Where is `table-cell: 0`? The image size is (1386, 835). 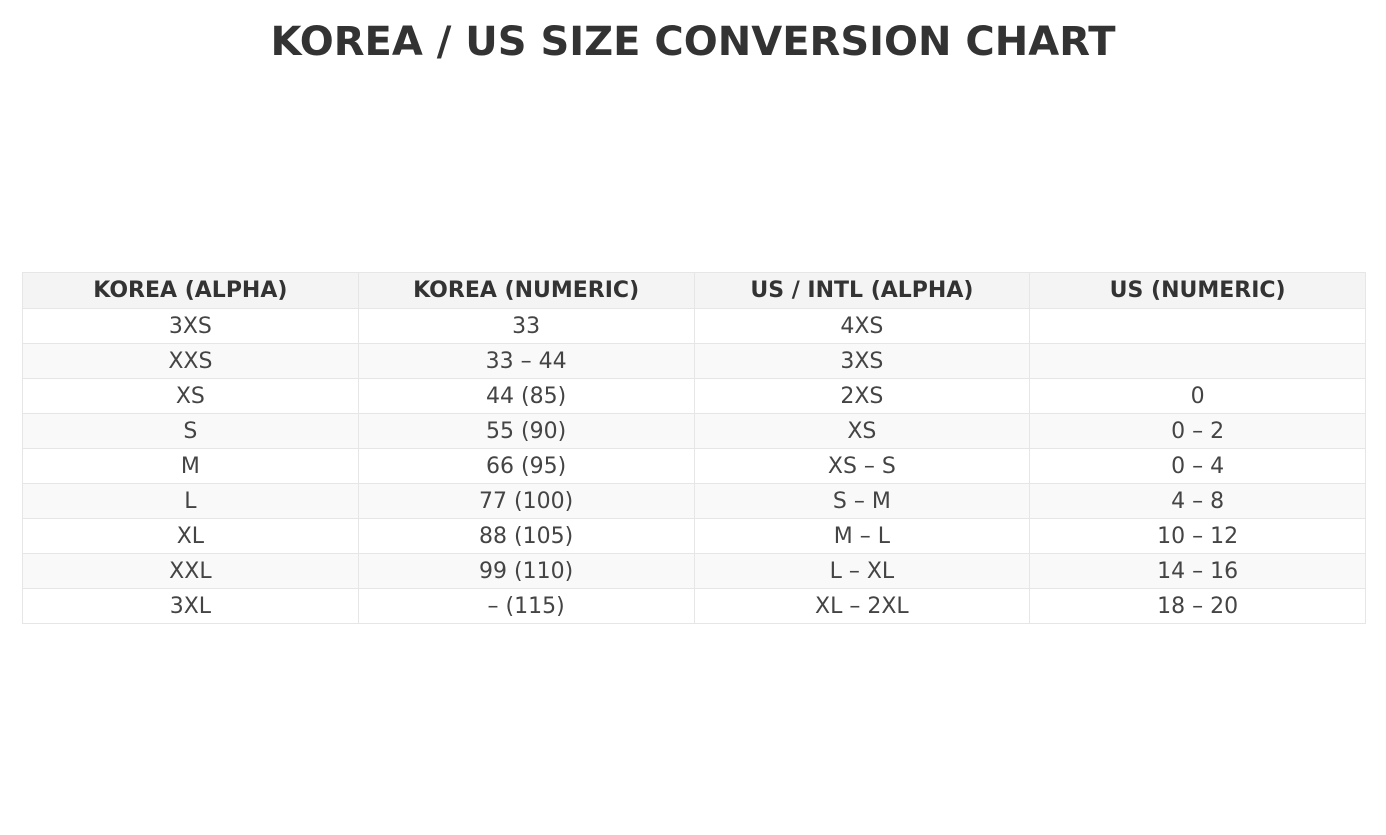
table-cell: 0 is located at coordinates (1197, 396).